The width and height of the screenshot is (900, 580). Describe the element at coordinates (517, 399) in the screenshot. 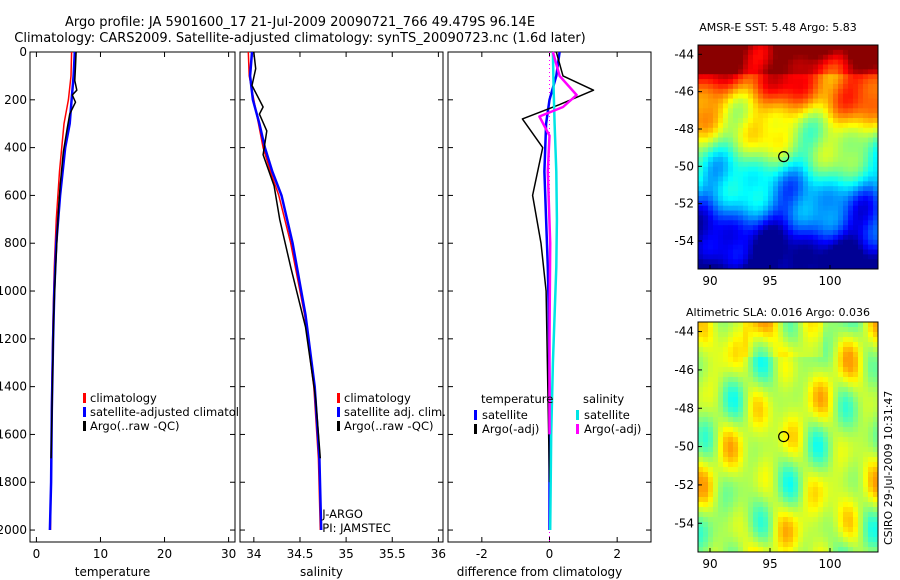

I see `legend-header-temperature: temperature` at that location.